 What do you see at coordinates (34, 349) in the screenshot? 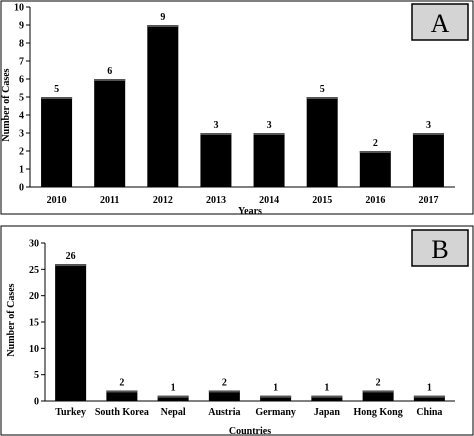
I see `panel-b-y-tick-label: 10` at bounding box center [34, 349].